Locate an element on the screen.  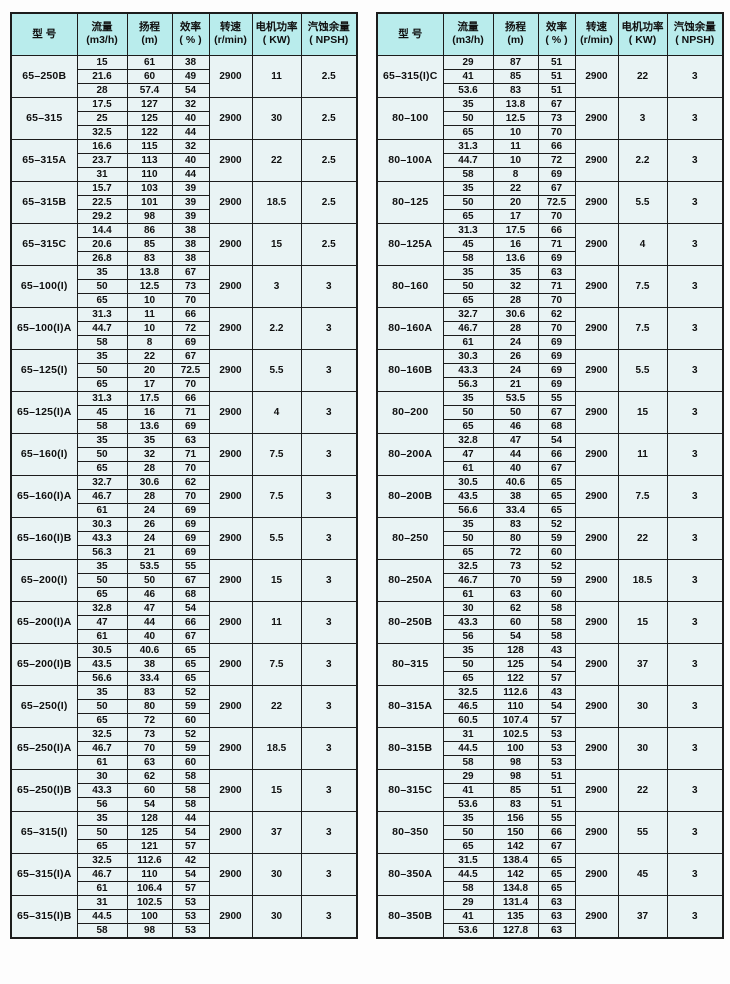
power-value: 30 is located at coordinates (276, 118).